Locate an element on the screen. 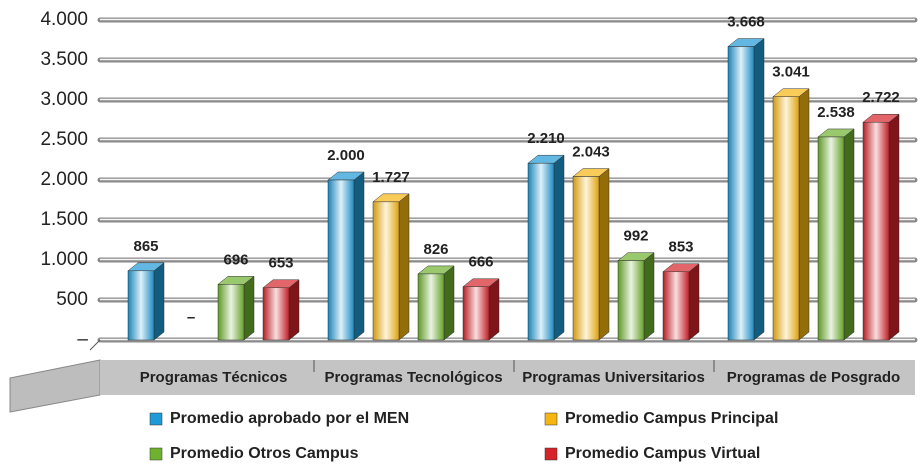  x-tick-label: Programas Técnicos is located at coordinates (214, 377).